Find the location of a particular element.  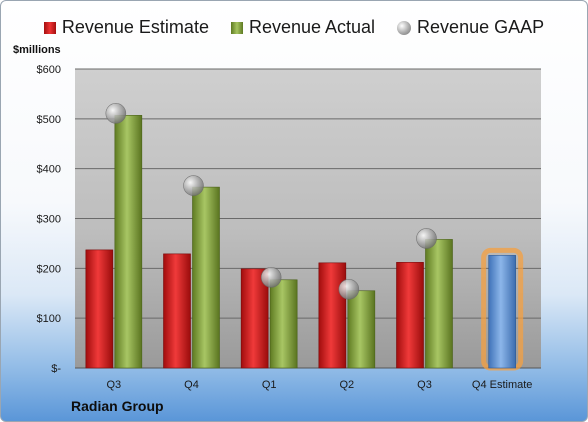

y-tick-label: $300 is located at coordinates (49, 220).